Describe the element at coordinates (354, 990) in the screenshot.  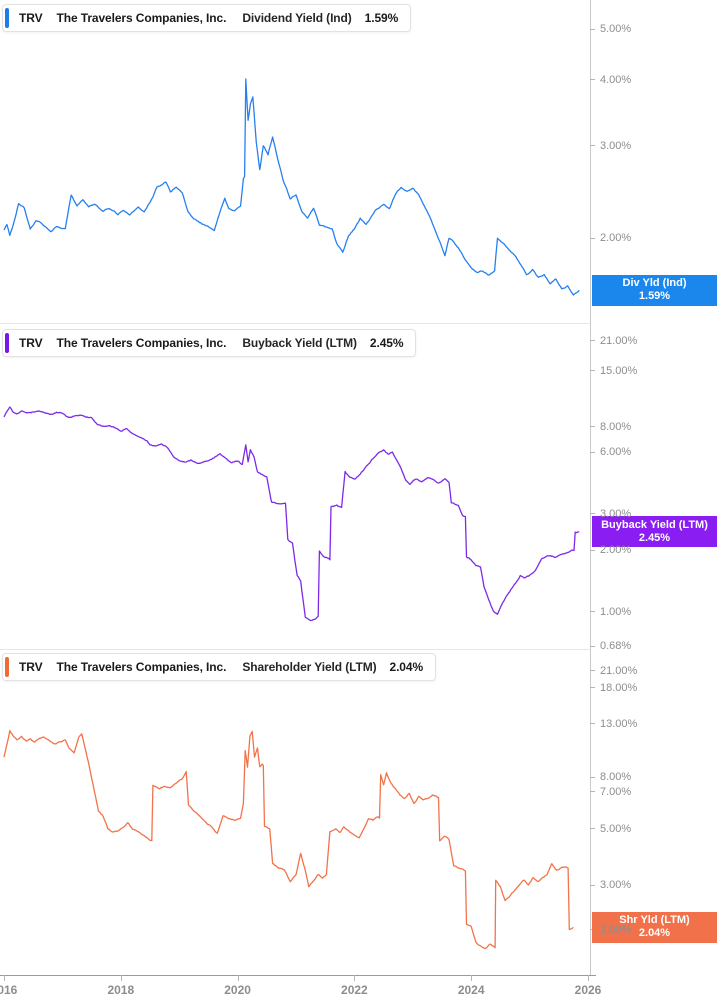
I see `x-tick-label: 2022` at that location.